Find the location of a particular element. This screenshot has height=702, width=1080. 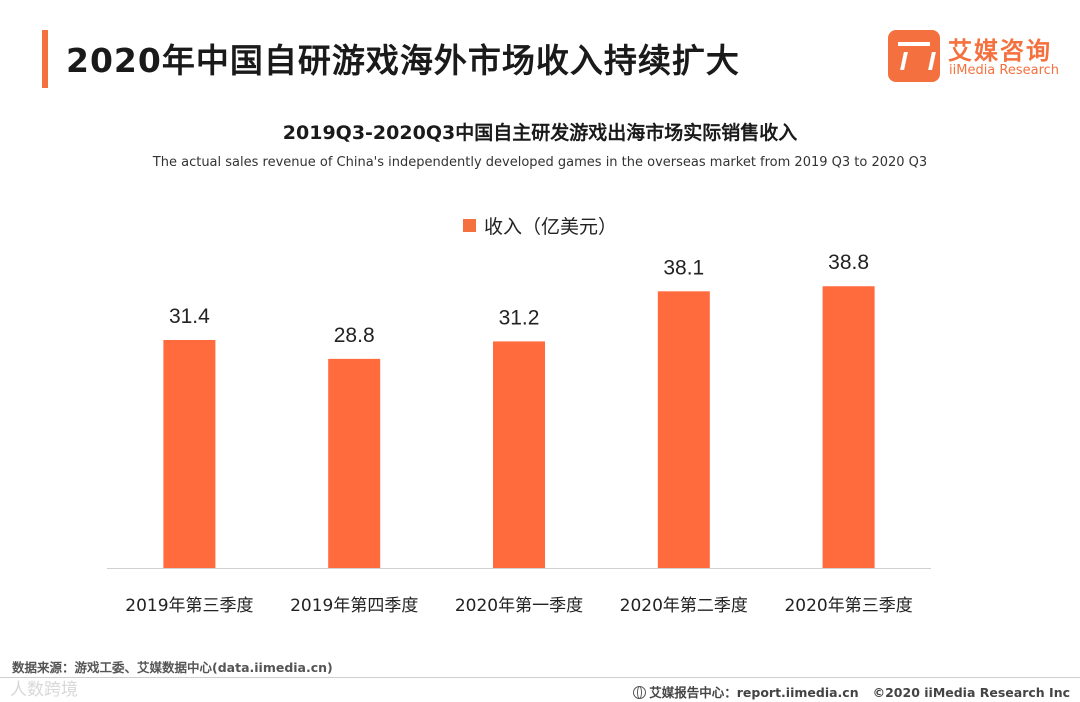

category-label-2: 2020年第一季度 is located at coordinates (519, 606).